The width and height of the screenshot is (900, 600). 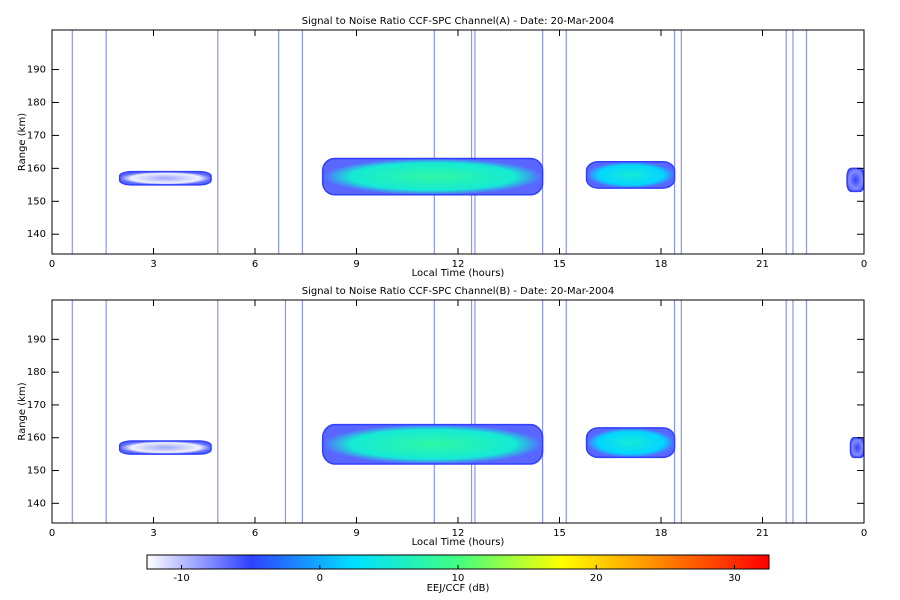 What do you see at coordinates (734, 578) in the screenshot?
I see `colorbar-tick-label: 30` at bounding box center [734, 578].